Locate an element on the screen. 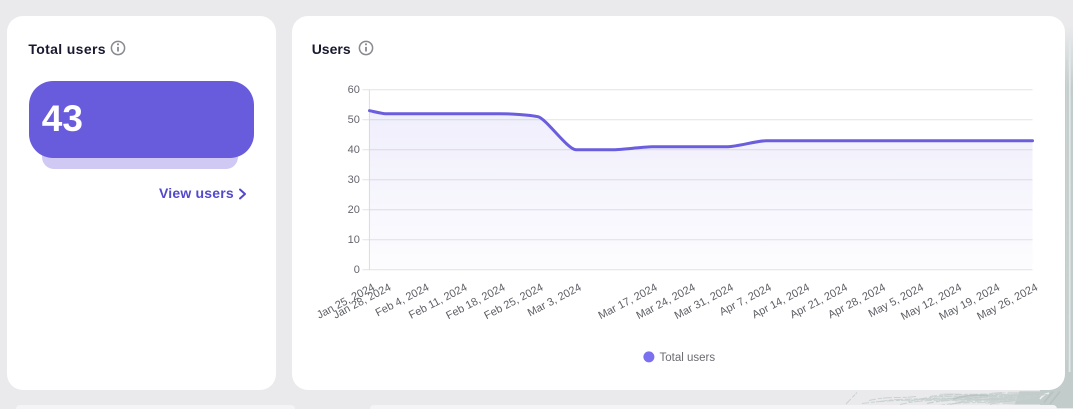  svg-text: 40 is located at coordinates (354, 150).